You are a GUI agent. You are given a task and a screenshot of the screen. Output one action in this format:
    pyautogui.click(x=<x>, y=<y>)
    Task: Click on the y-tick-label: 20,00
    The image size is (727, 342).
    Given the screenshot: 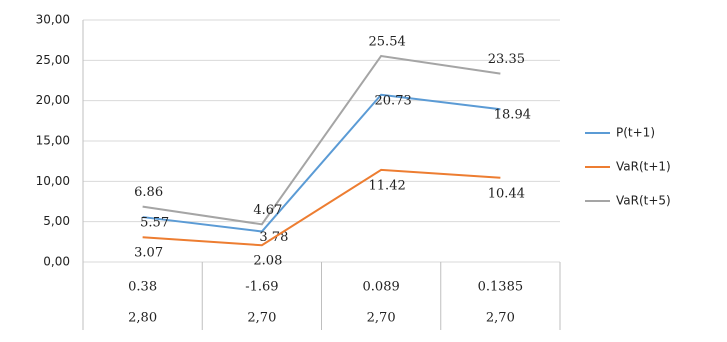 What is the action you would take?
    pyautogui.click(x=53, y=100)
    